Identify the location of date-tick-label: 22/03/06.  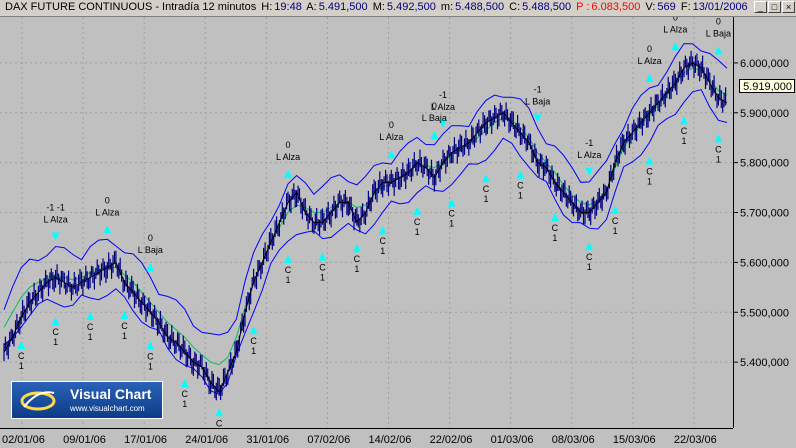
(695, 440).